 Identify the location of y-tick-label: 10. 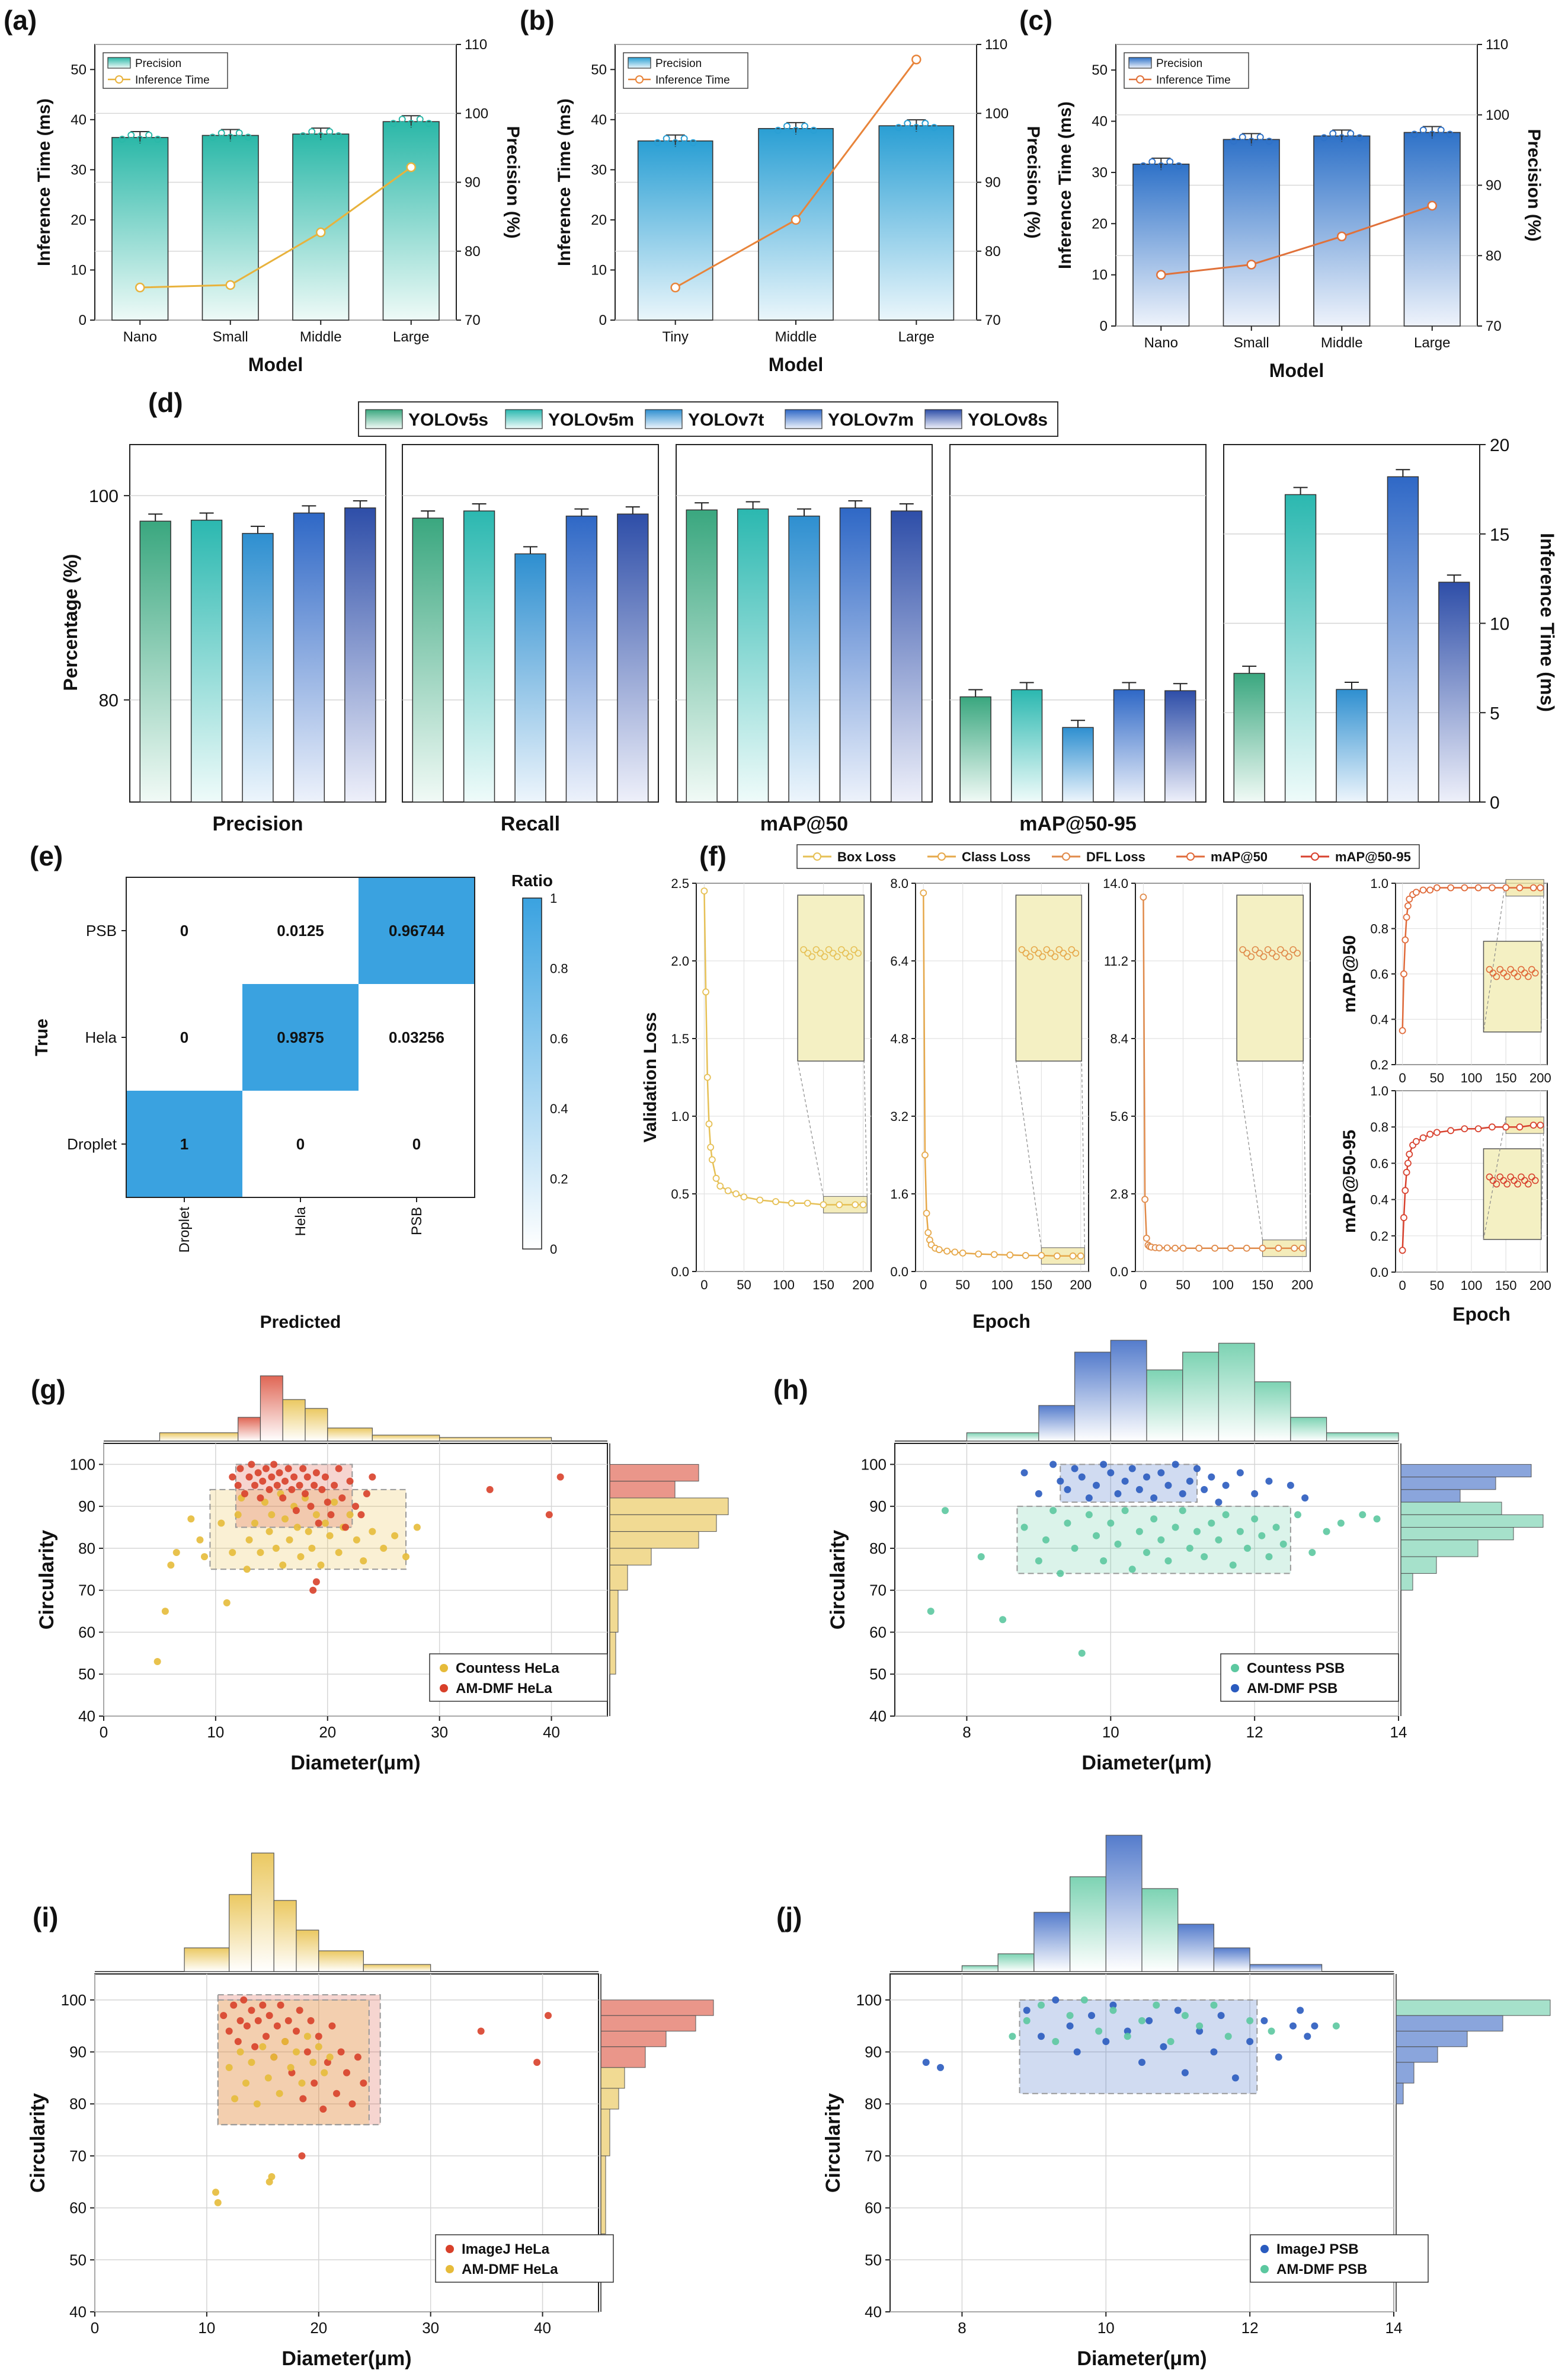
(1100, 275).